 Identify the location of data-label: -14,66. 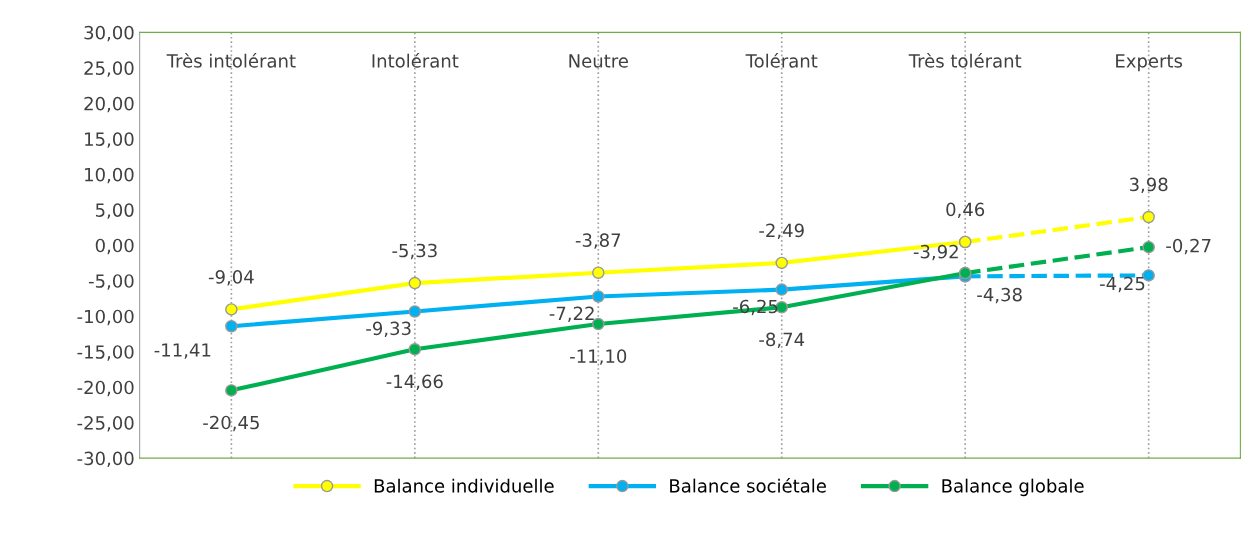
(414, 382).